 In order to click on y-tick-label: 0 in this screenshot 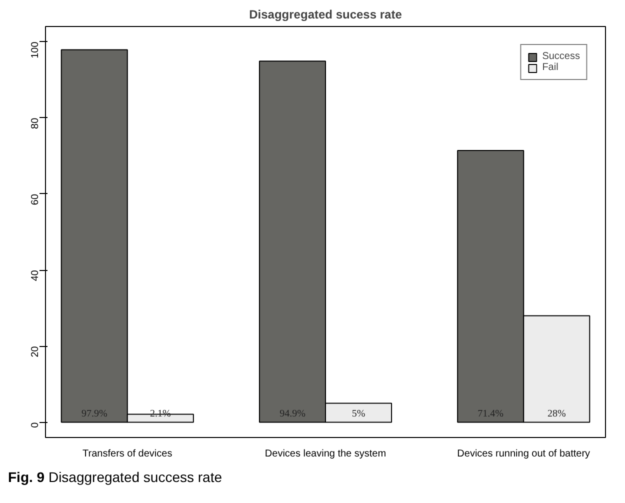, I will do `click(35, 425)`.